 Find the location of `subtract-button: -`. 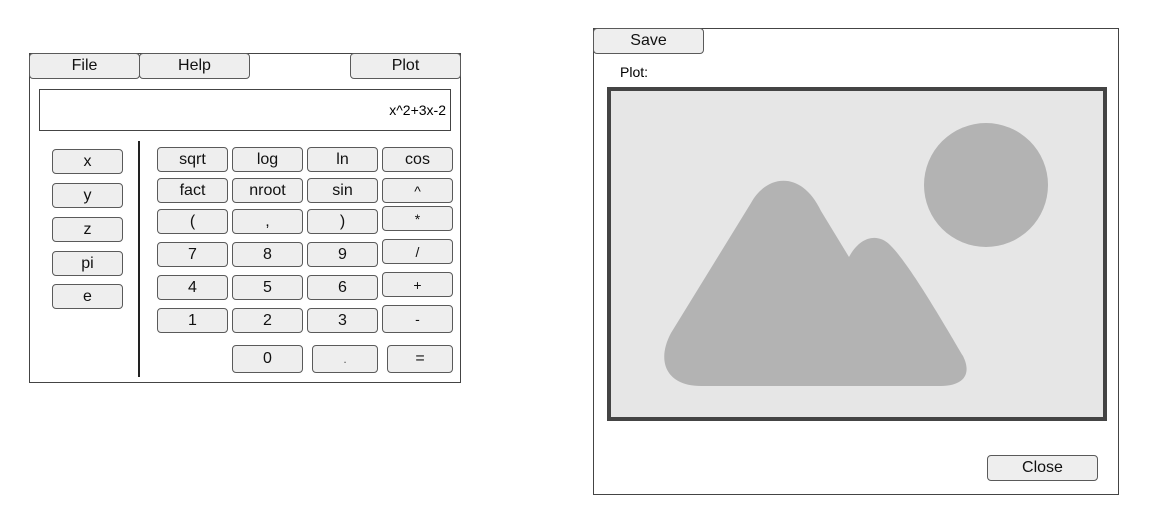

subtract-button: - is located at coordinates (417, 319).